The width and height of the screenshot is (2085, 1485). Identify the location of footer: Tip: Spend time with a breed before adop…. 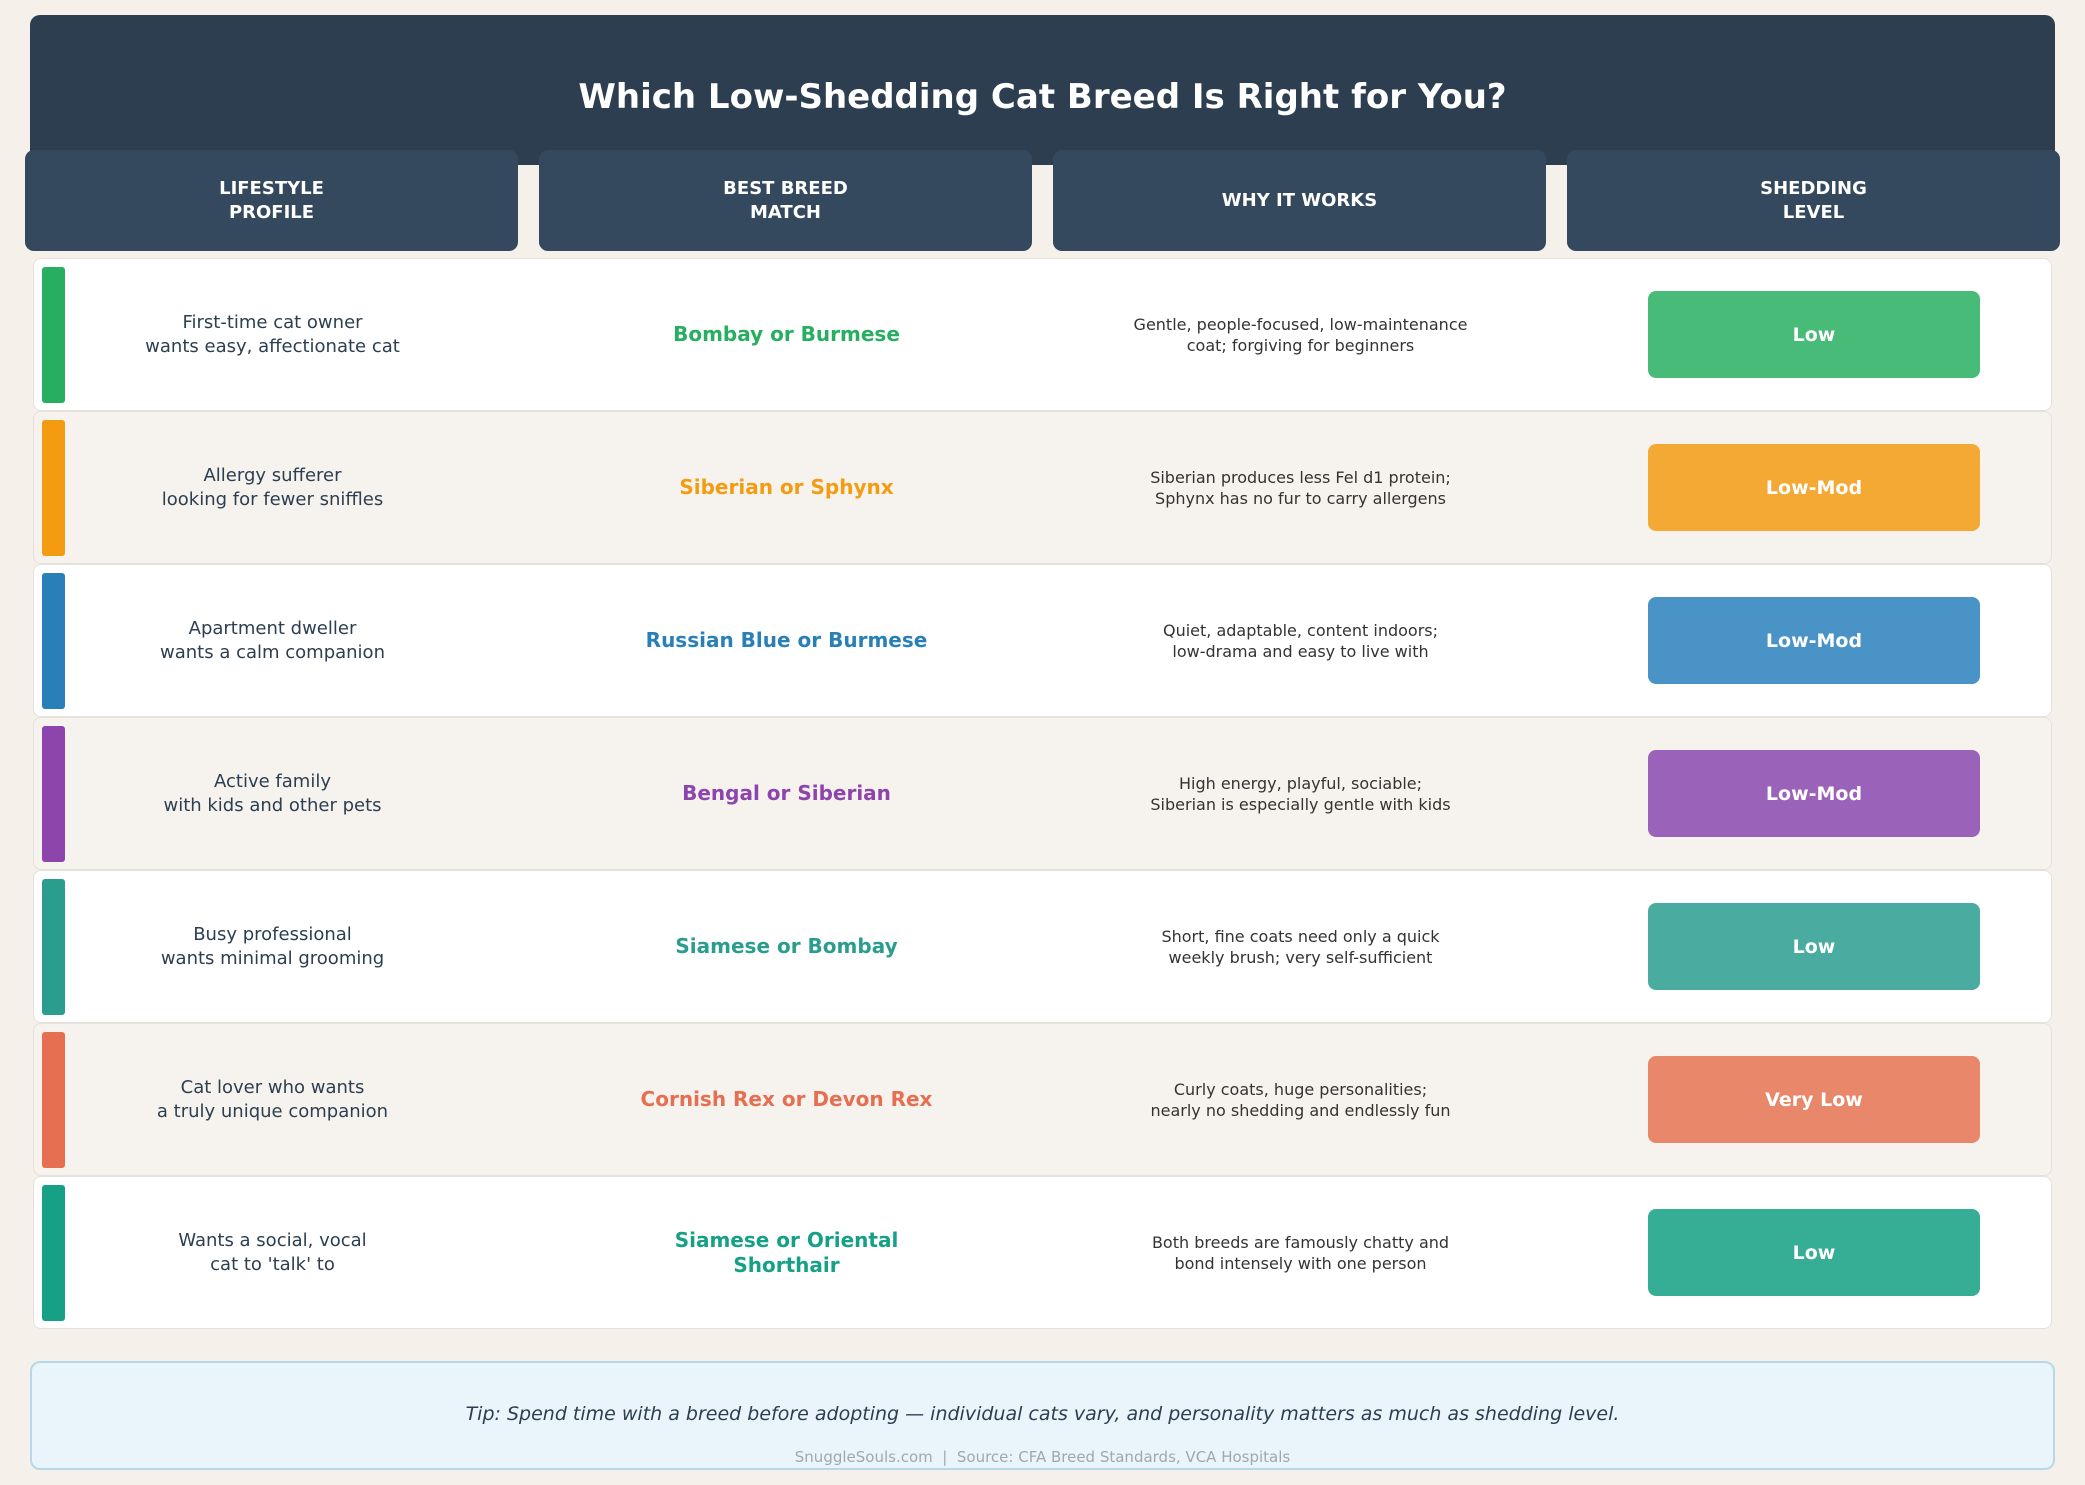
(1042, 1415).